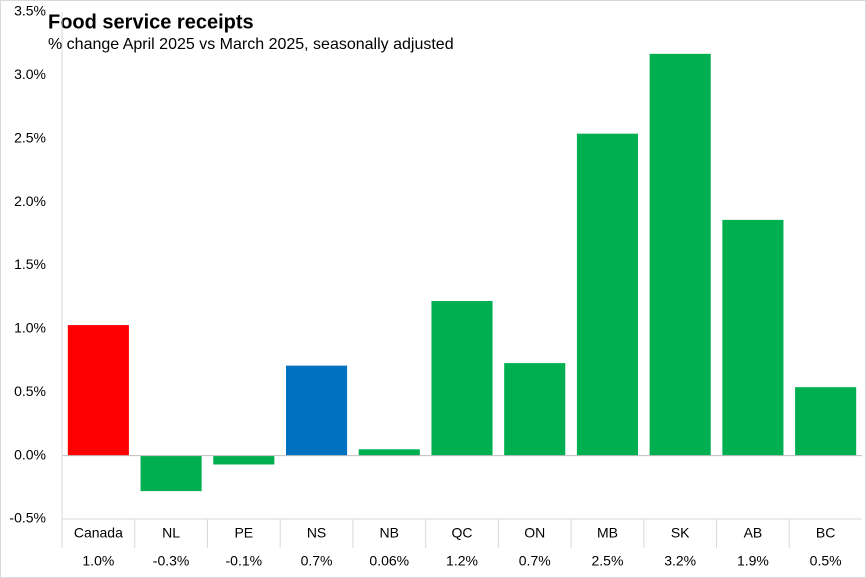 The height and width of the screenshot is (578, 866). I want to click on value-label: 2.5%, so click(607, 561).